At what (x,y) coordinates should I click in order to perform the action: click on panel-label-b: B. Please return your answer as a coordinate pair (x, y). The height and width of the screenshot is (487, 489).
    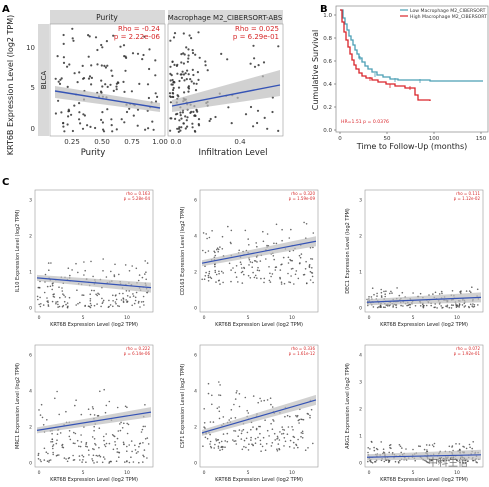
    Looking at the image, I should click on (324, 9).